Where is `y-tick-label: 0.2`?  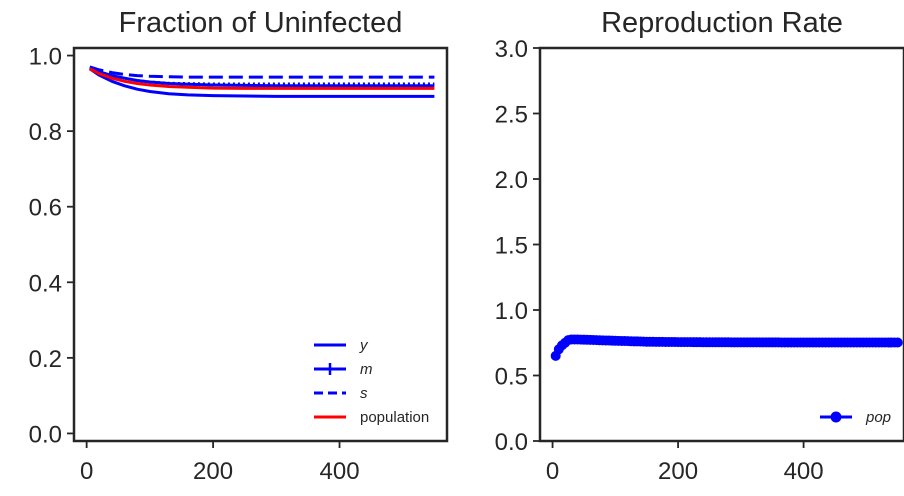
y-tick-label: 0.2 is located at coordinates (45, 359).